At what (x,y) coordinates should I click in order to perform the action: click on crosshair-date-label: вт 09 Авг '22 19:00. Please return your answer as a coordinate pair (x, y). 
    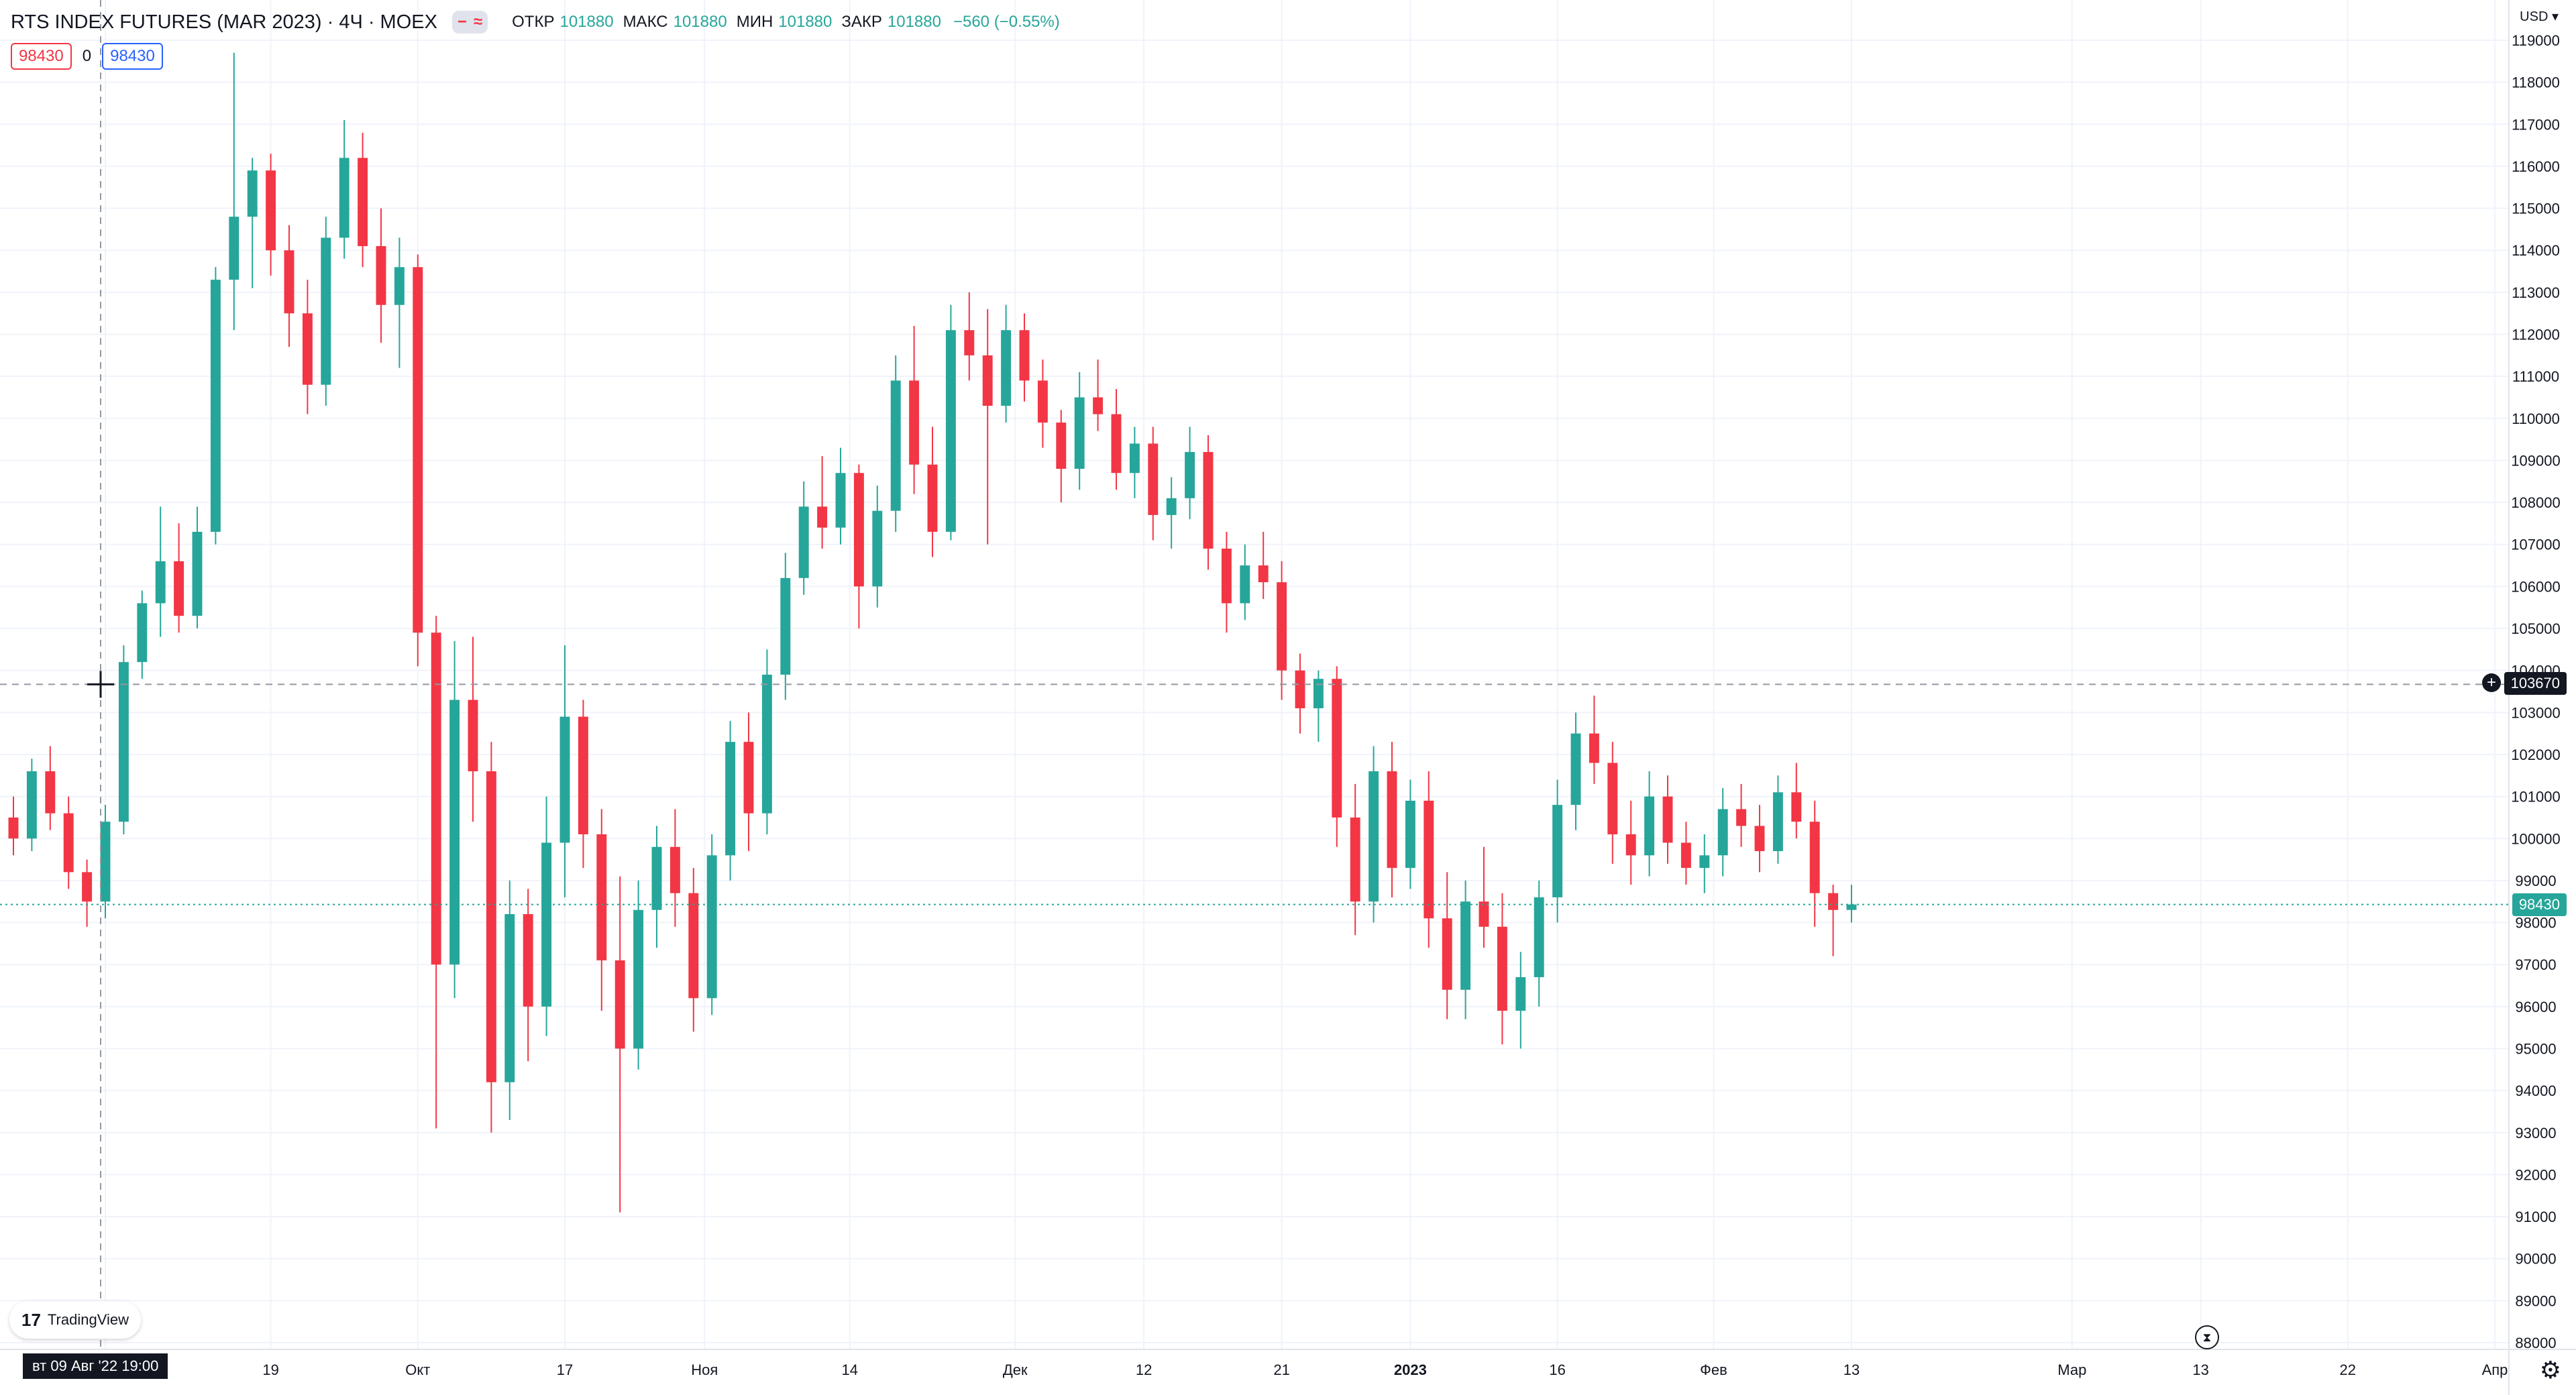
    Looking at the image, I should click on (95, 1366).